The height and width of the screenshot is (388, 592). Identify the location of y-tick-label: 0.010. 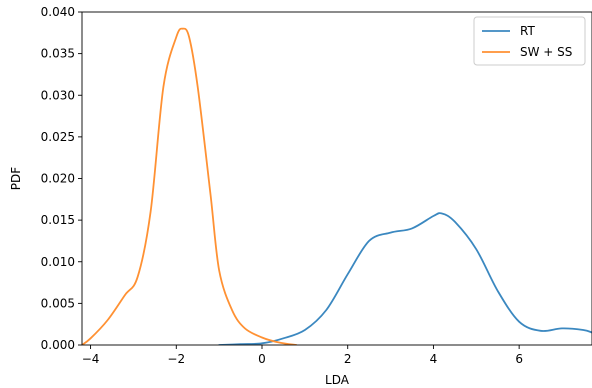
(58, 262).